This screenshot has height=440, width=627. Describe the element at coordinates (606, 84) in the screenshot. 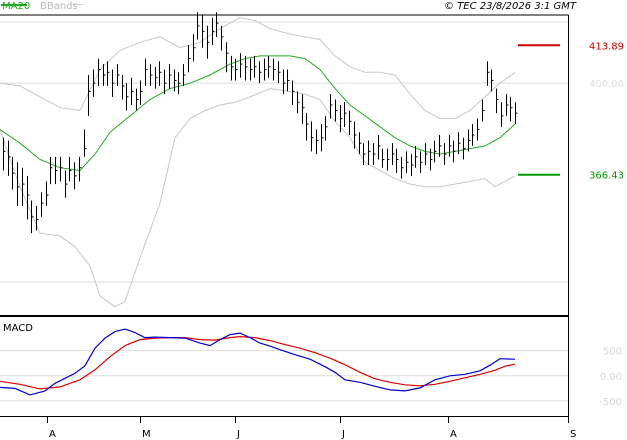

I see `price-tick-label: 400.00` at that location.